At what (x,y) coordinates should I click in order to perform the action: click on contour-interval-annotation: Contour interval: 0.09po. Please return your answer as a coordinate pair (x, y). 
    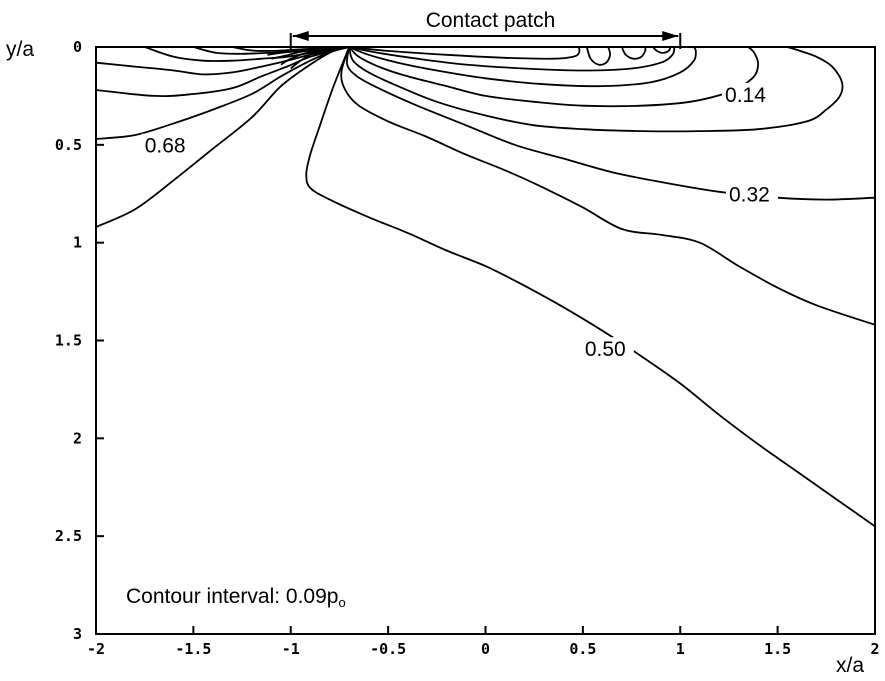
    Looking at the image, I should click on (236, 597).